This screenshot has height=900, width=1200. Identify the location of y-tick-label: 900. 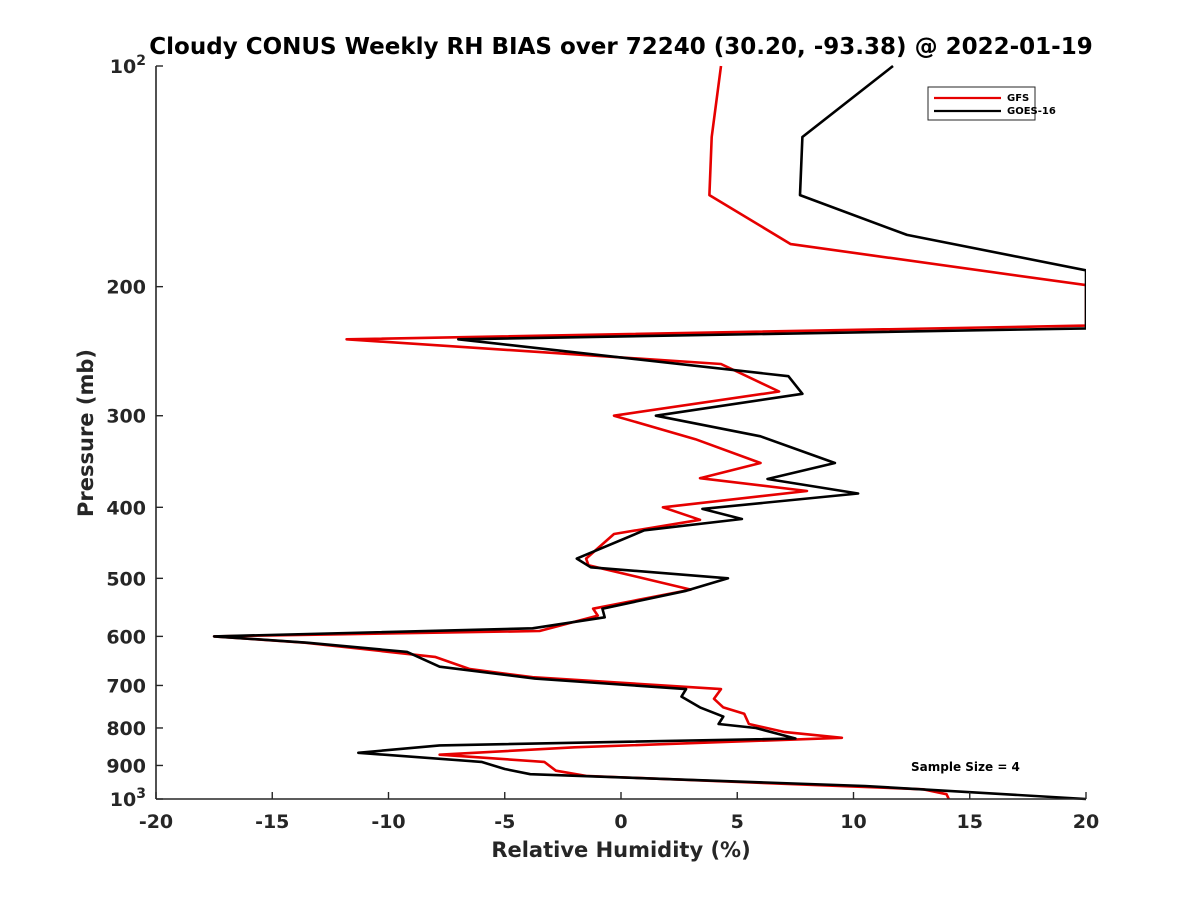
(126, 766).